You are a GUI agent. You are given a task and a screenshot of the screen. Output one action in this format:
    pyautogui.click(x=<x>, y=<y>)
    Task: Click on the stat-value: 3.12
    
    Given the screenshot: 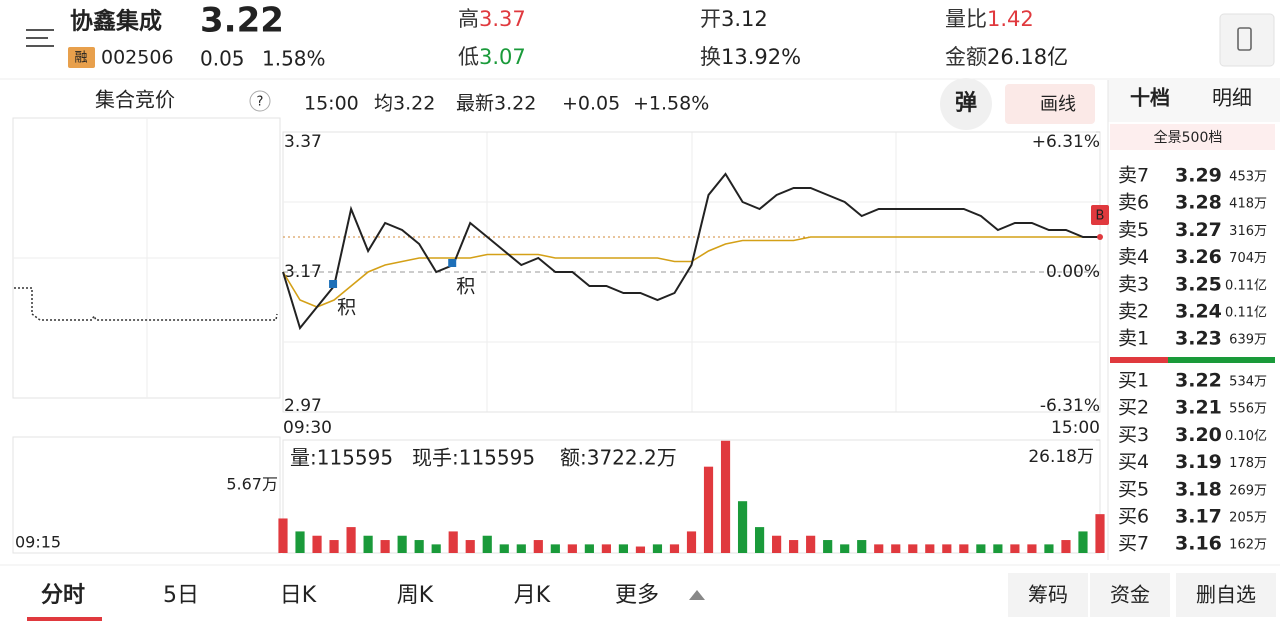 What is the action you would take?
    pyautogui.click(x=744, y=19)
    